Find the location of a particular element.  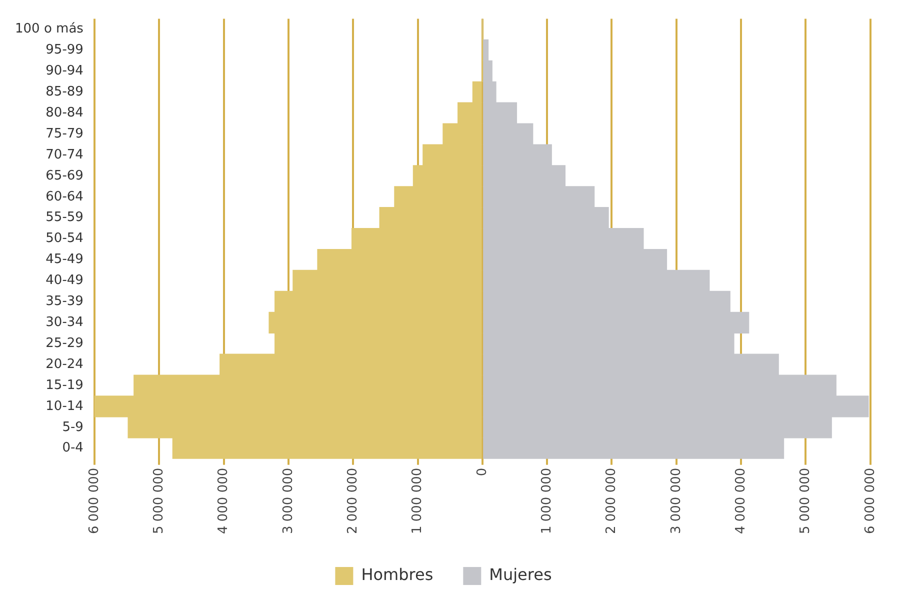

y-tick-label: 75-79 is located at coordinates (65, 134).